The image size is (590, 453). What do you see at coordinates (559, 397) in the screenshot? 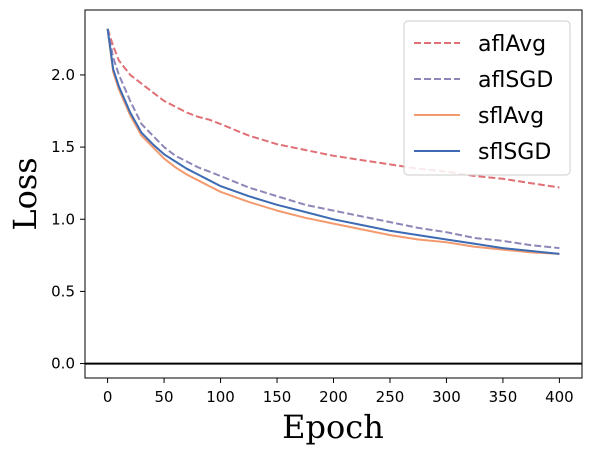
I see `x-tick-label: 400` at bounding box center [559, 397].